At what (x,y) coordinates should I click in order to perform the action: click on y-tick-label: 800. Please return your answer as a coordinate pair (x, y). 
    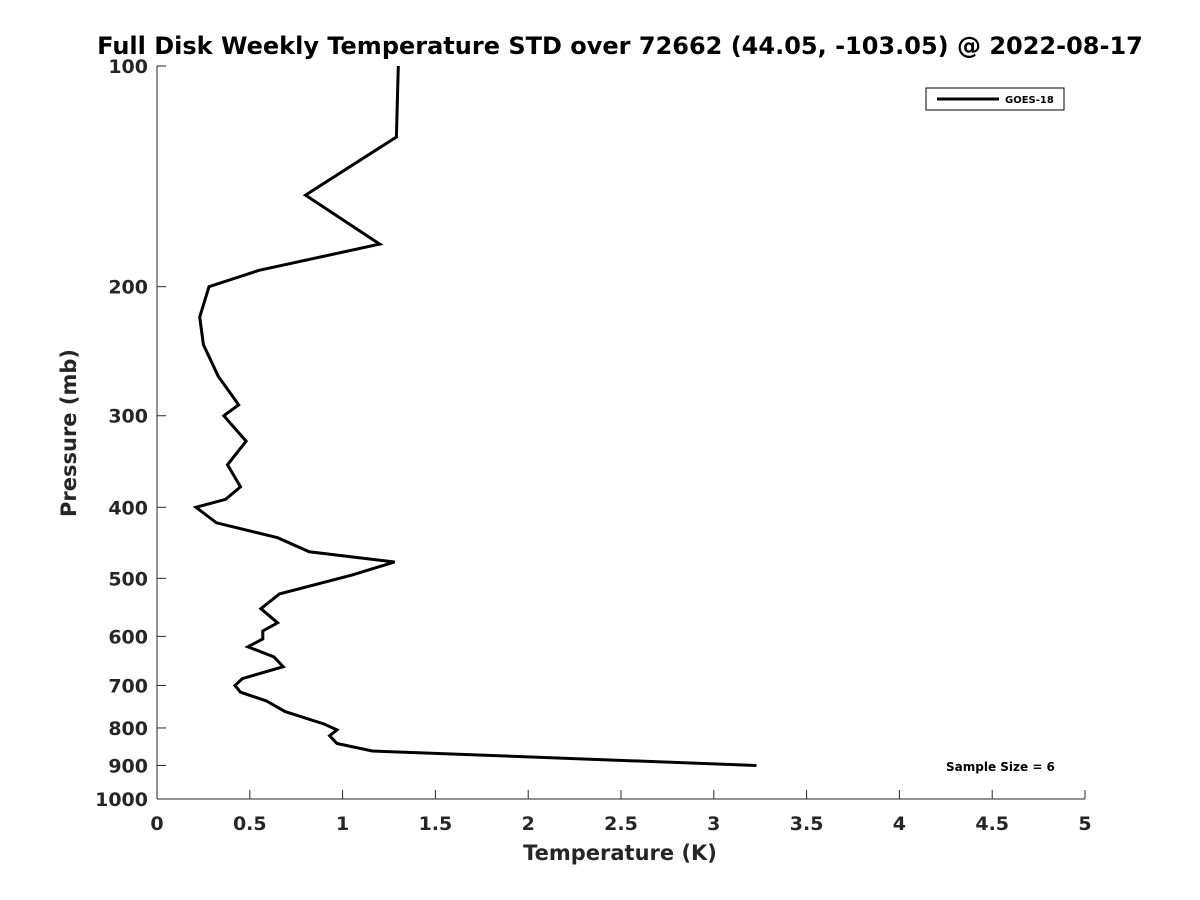
    Looking at the image, I should click on (128, 729).